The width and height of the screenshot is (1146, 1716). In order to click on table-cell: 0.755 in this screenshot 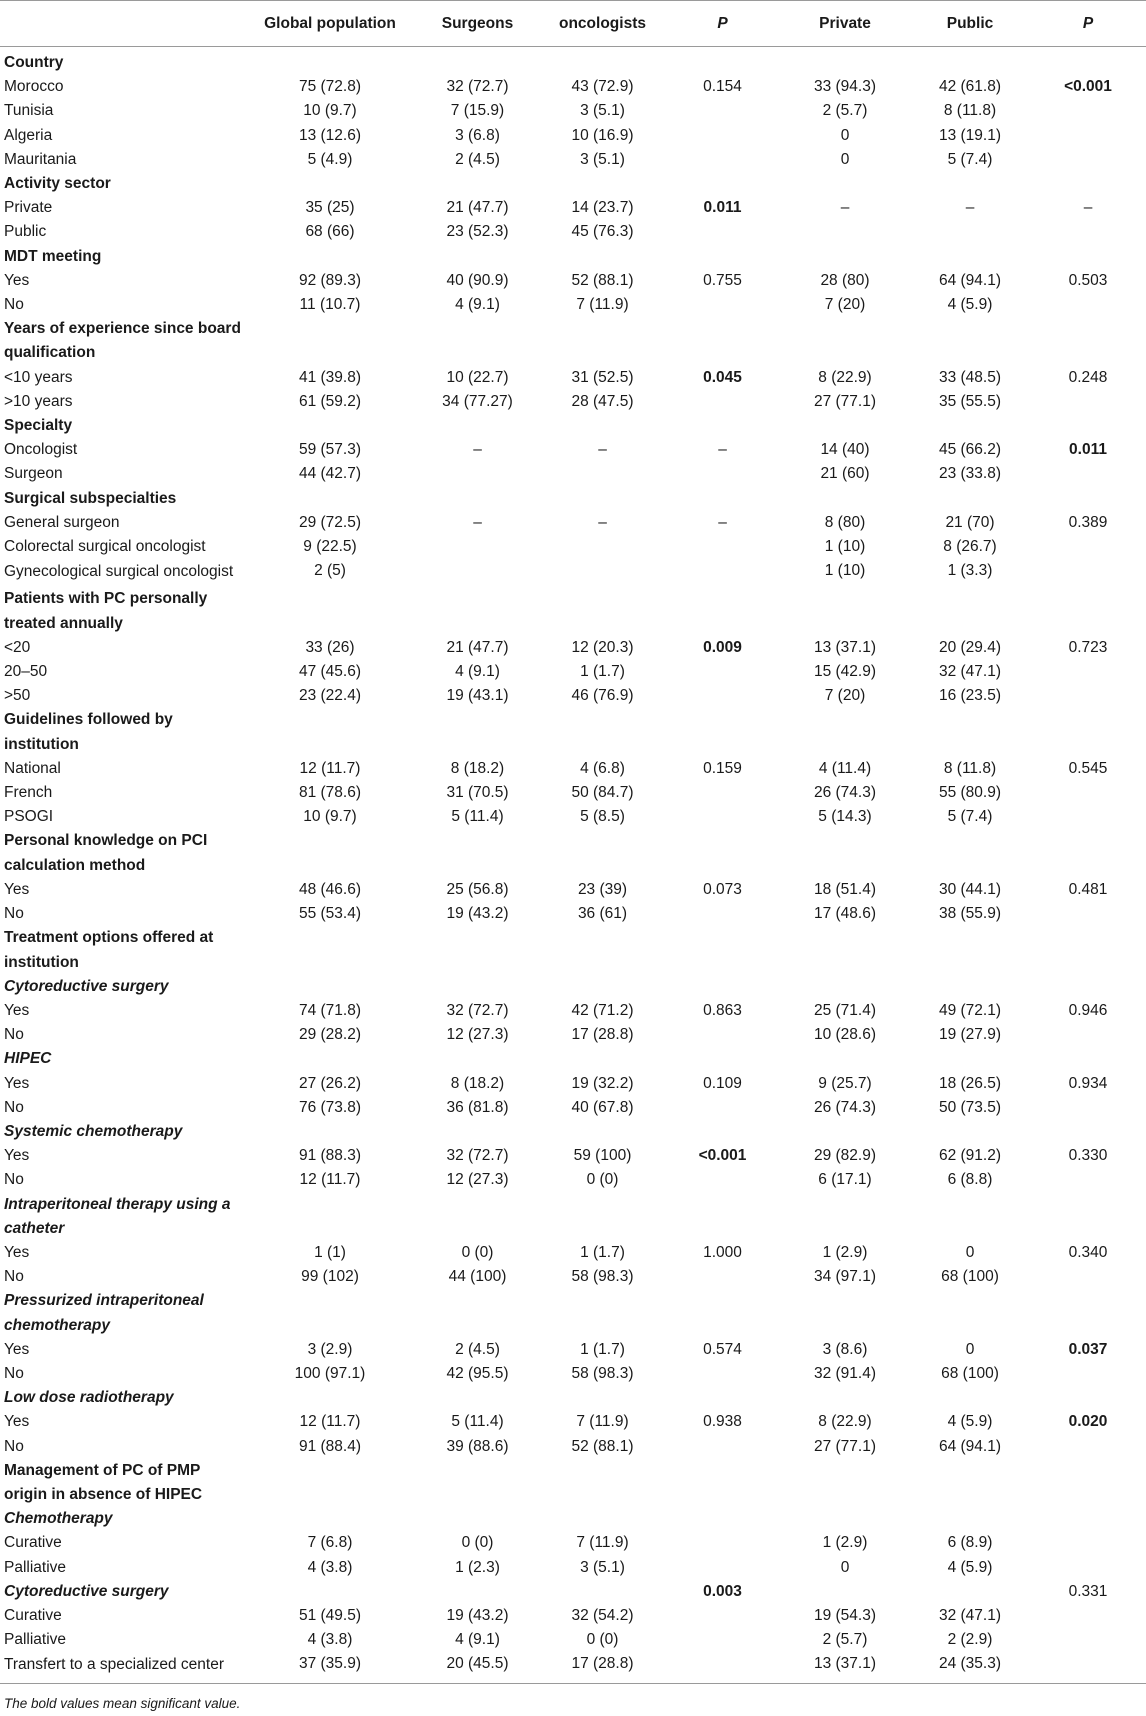, I will do `click(722, 280)`.